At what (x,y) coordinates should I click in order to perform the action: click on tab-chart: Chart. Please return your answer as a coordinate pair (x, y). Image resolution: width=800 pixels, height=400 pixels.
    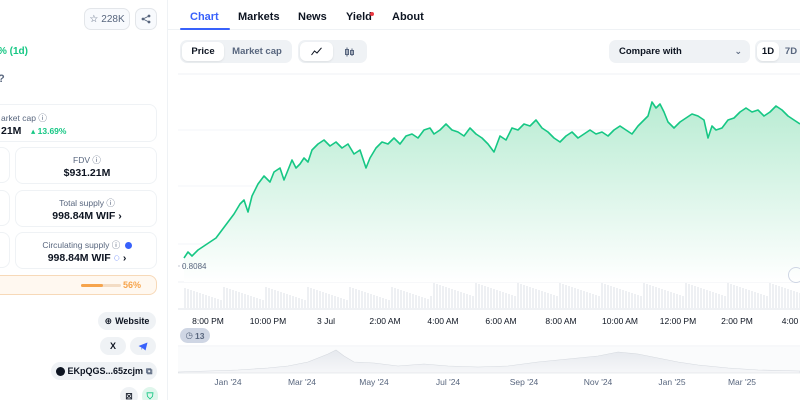
    Looking at the image, I should click on (204, 17).